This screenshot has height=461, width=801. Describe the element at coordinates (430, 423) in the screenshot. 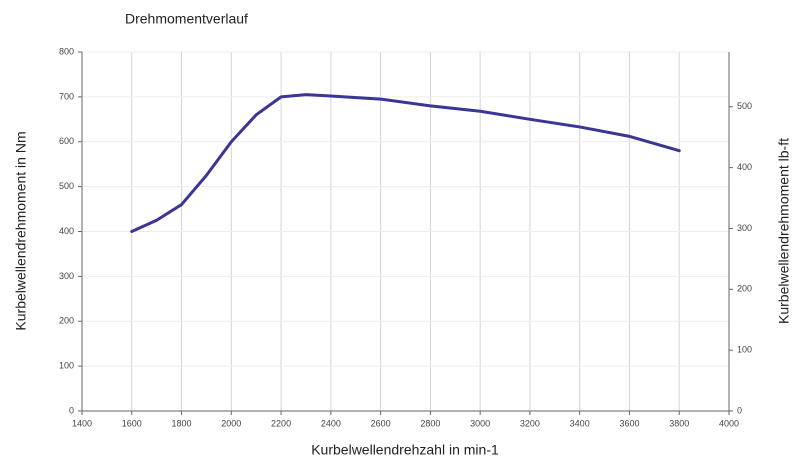

I see `x-tick-label: 2800` at that location.